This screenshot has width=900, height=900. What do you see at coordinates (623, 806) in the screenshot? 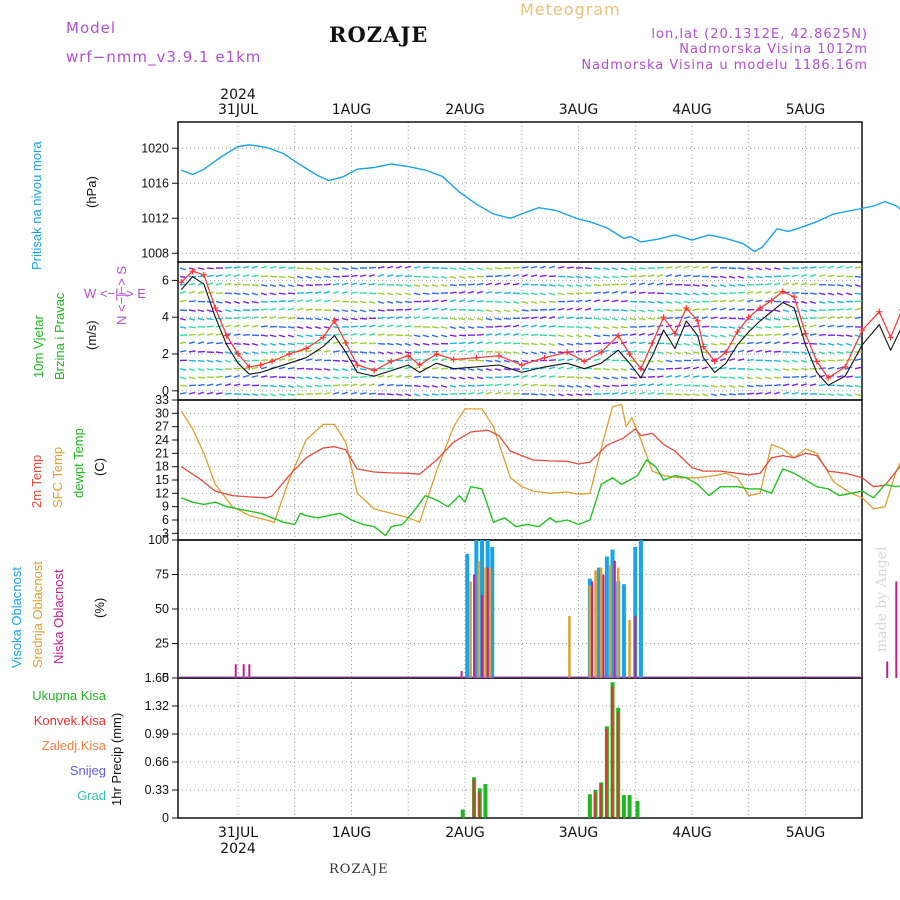
I see `precip-total-bar` at bounding box center [623, 806].